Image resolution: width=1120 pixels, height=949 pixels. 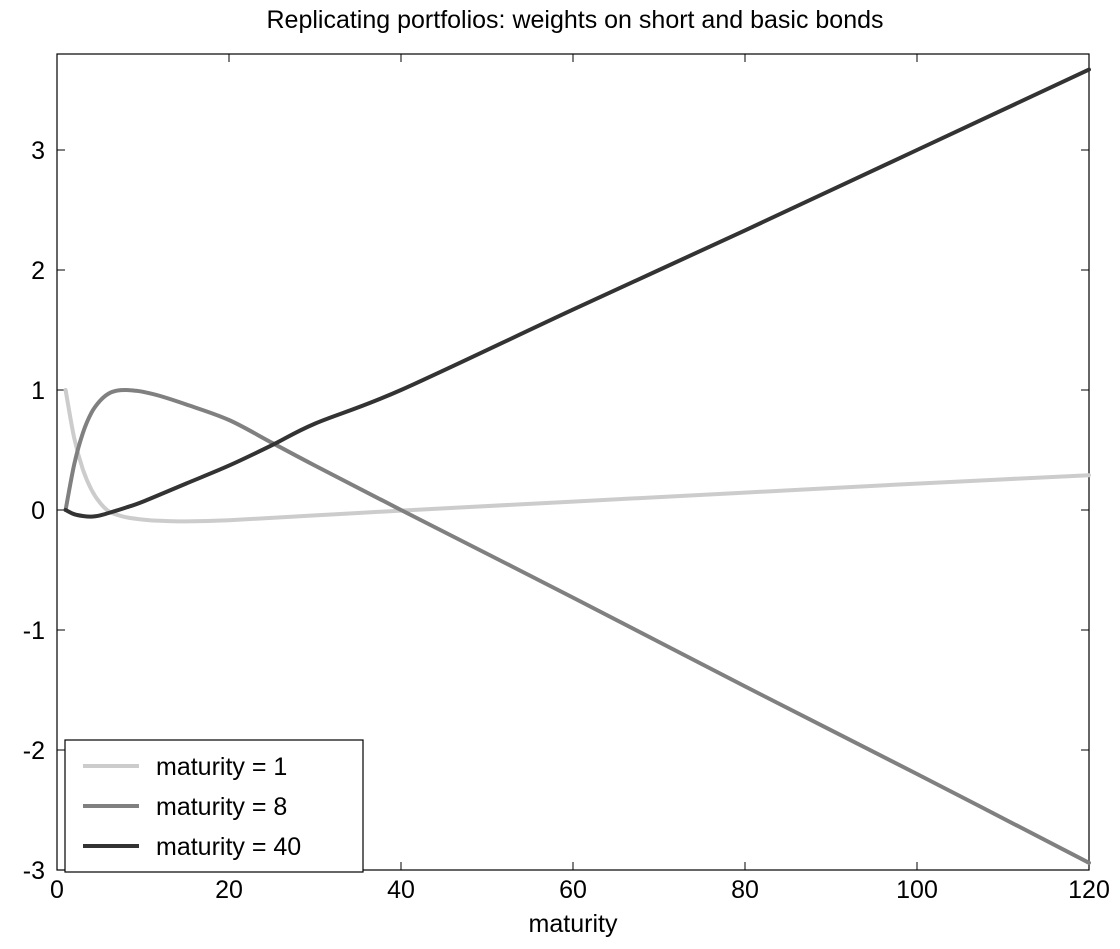 What do you see at coordinates (221, 807) in the screenshot?
I see `legend-label-2: maturity = 8` at bounding box center [221, 807].